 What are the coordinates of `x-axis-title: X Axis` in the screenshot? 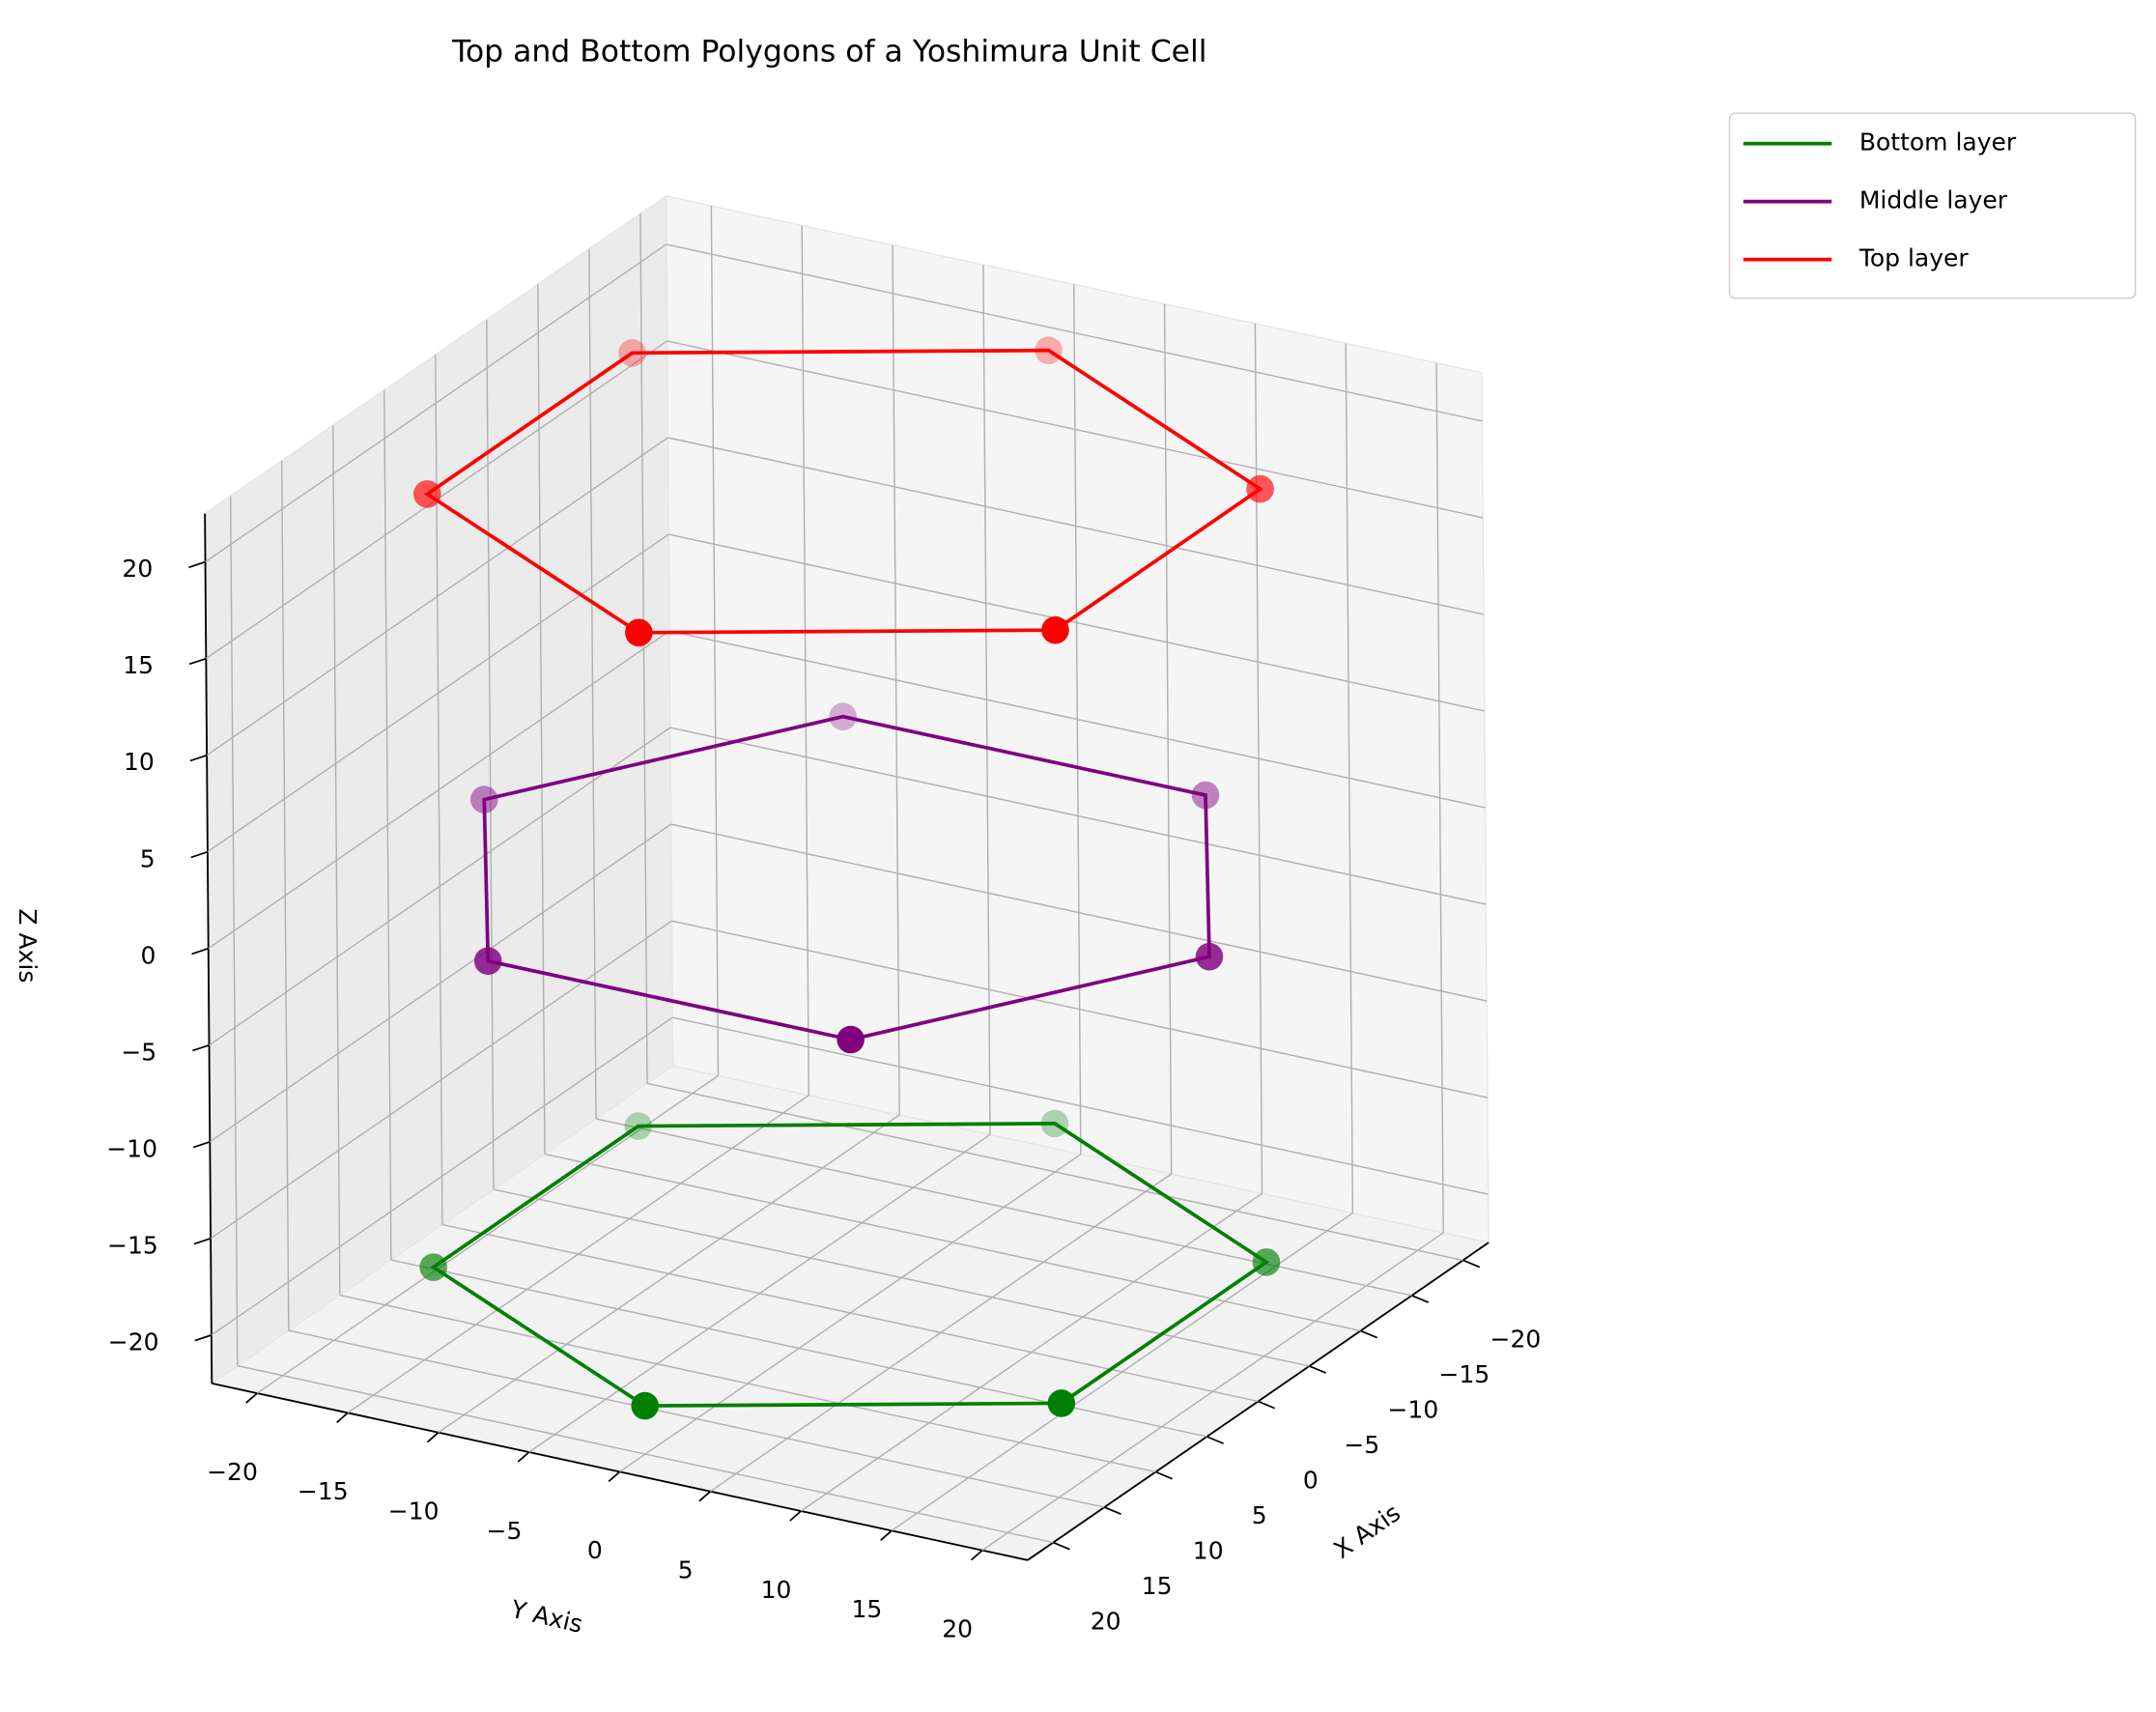 It's located at (1366, 1531).